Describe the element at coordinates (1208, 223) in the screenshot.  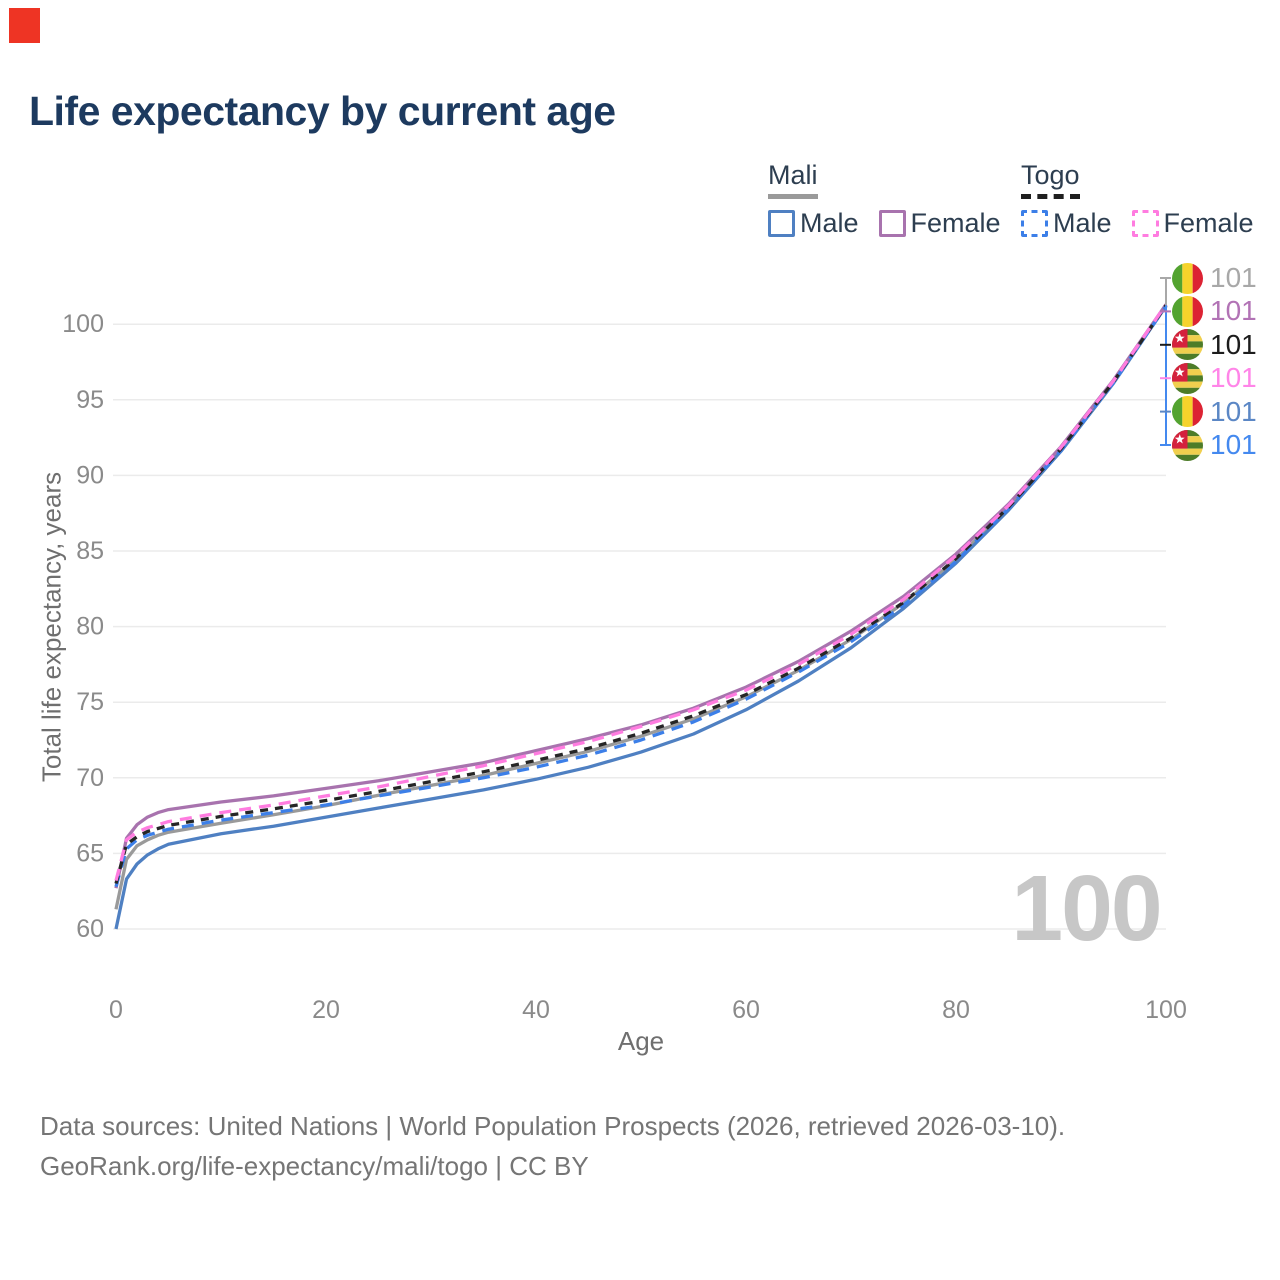
I see `legend-label-togo-female: Female` at that location.